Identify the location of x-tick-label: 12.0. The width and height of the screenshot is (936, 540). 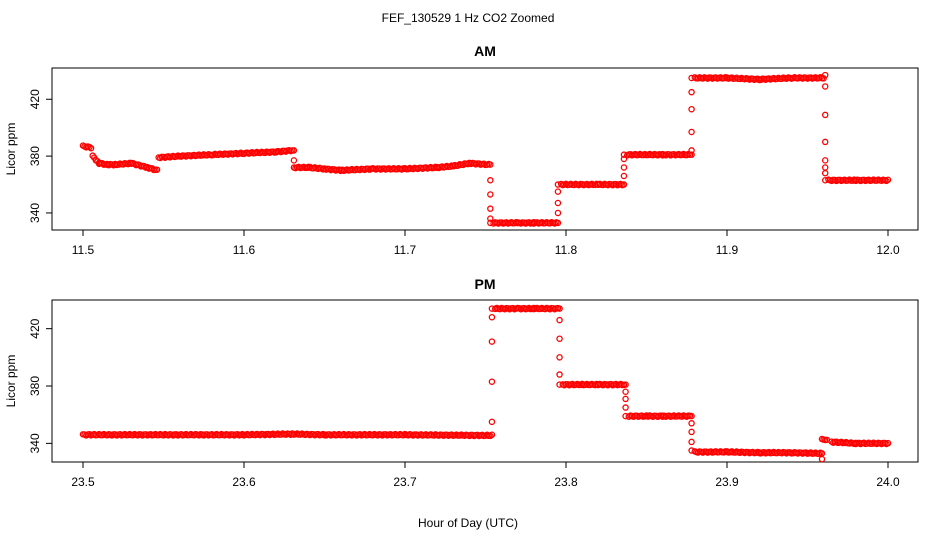
(888, 250).